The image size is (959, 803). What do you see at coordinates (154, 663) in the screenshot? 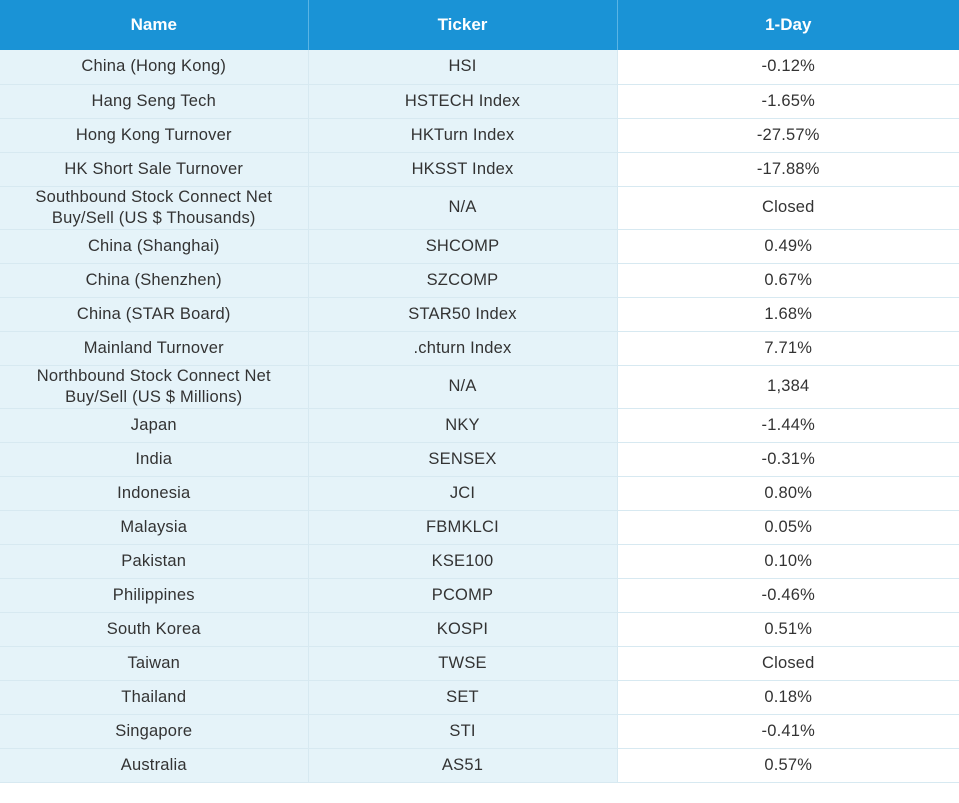
I see `cell-name: Taiwan` at bounding box center [154, 663].